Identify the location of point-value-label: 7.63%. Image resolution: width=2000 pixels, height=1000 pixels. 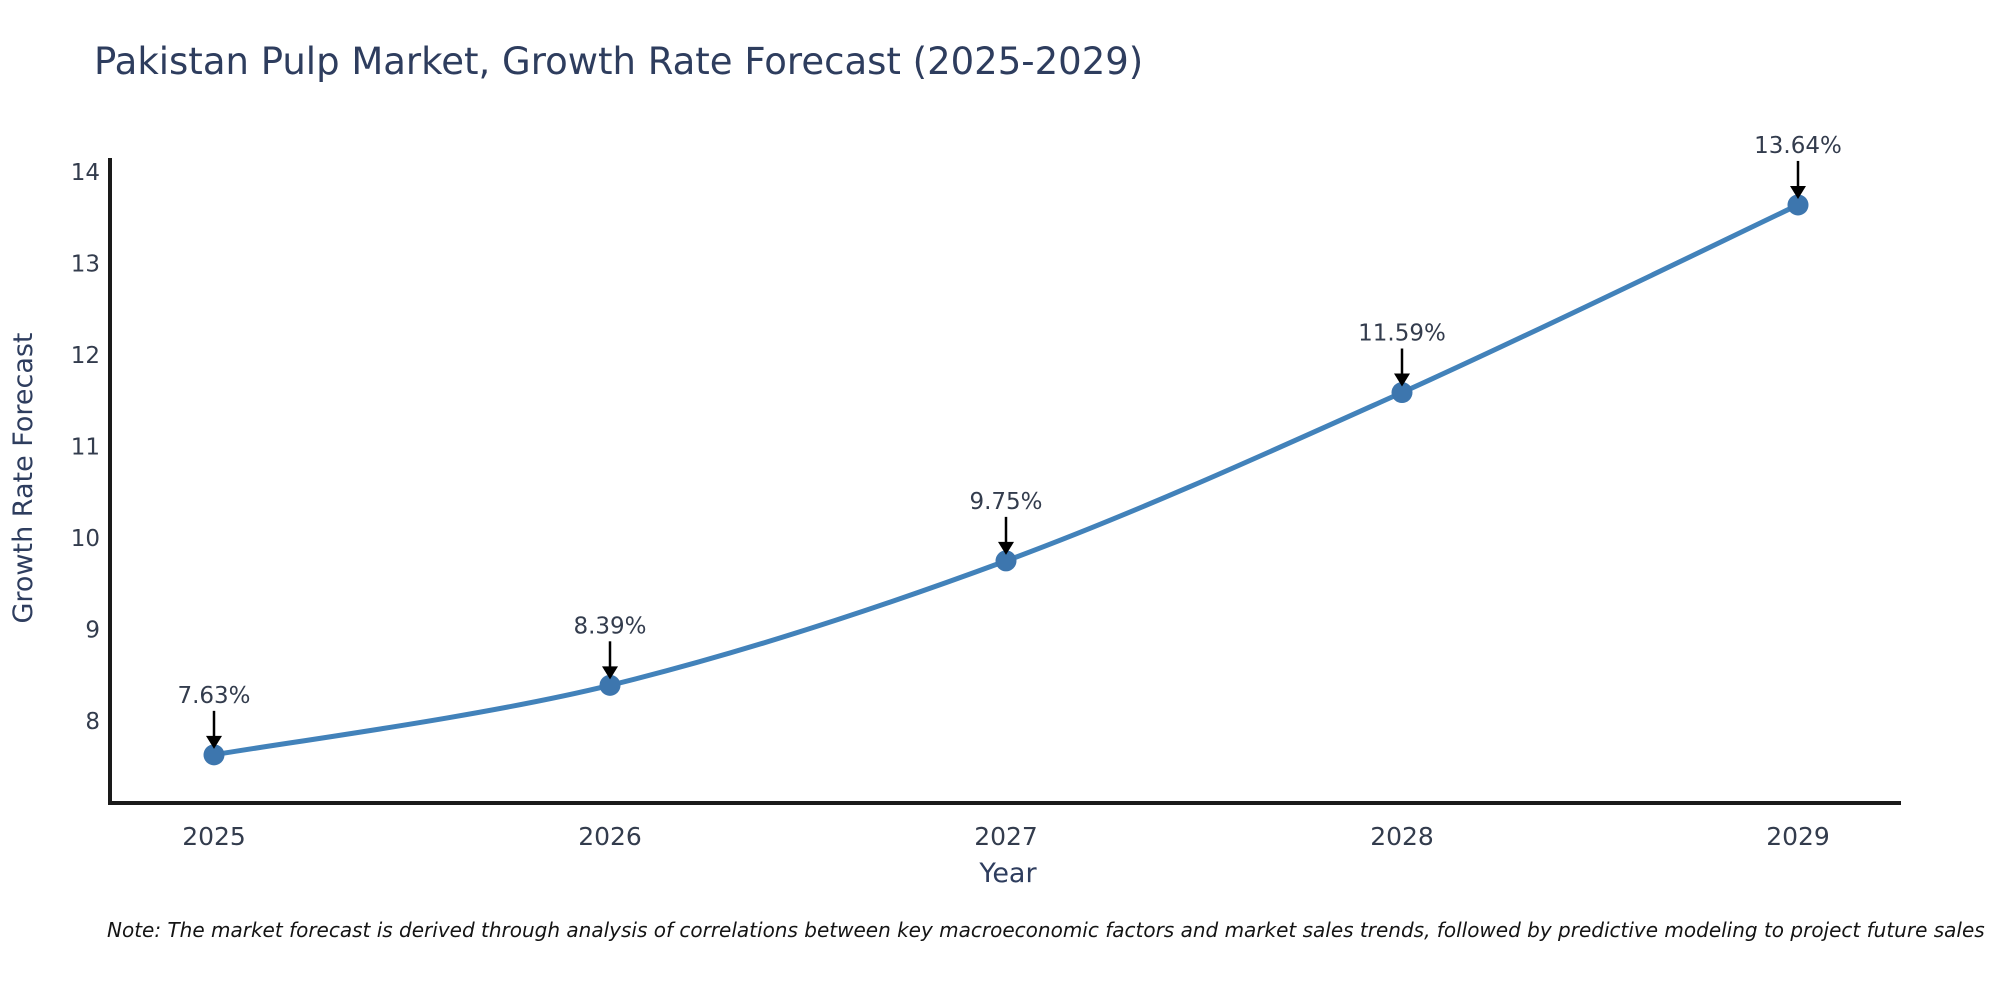
(213, 696).